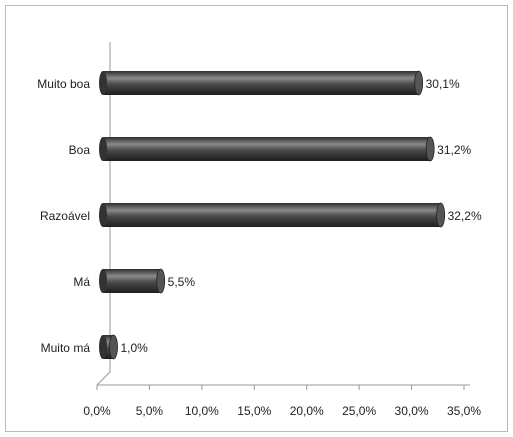  Describe the element at coordinates (81, 282) in the screenshot. I see `y-tick-label: Má` at that location.